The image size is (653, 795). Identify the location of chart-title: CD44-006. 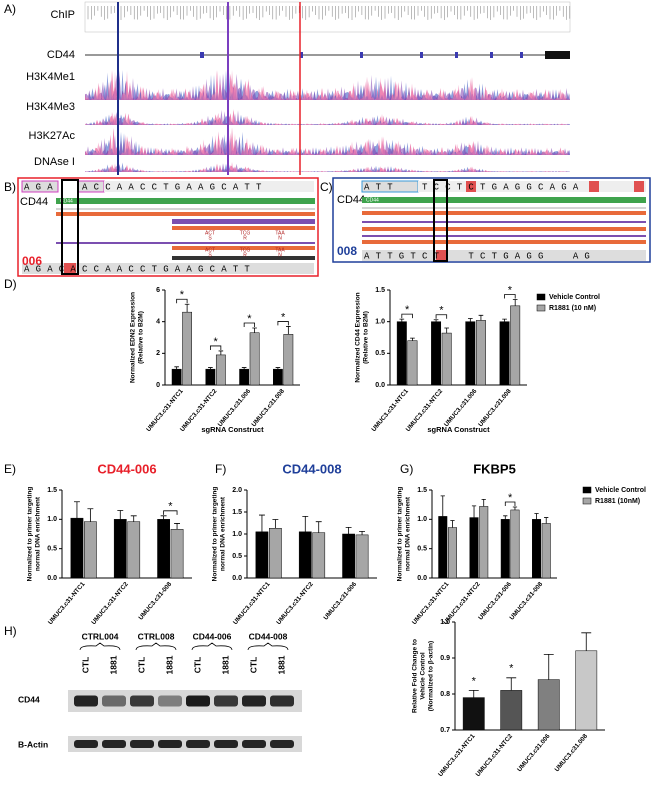
(126, 468).